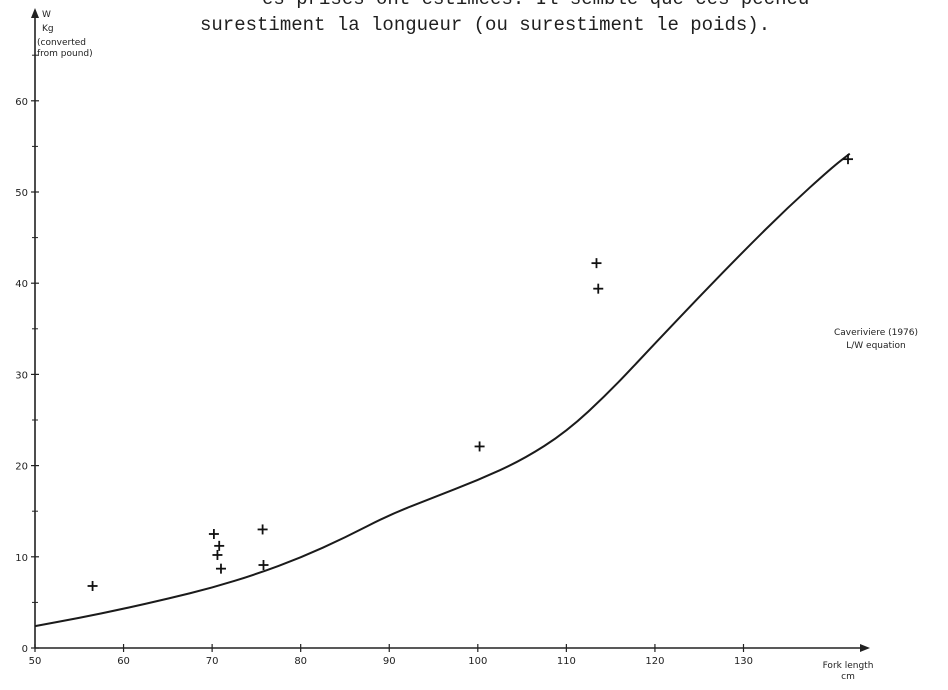 This screenshot has width=948, height=690. Describe the element at coordinates (21, 284) in the screenshot. I see `y-tick-label: 40` at that location.